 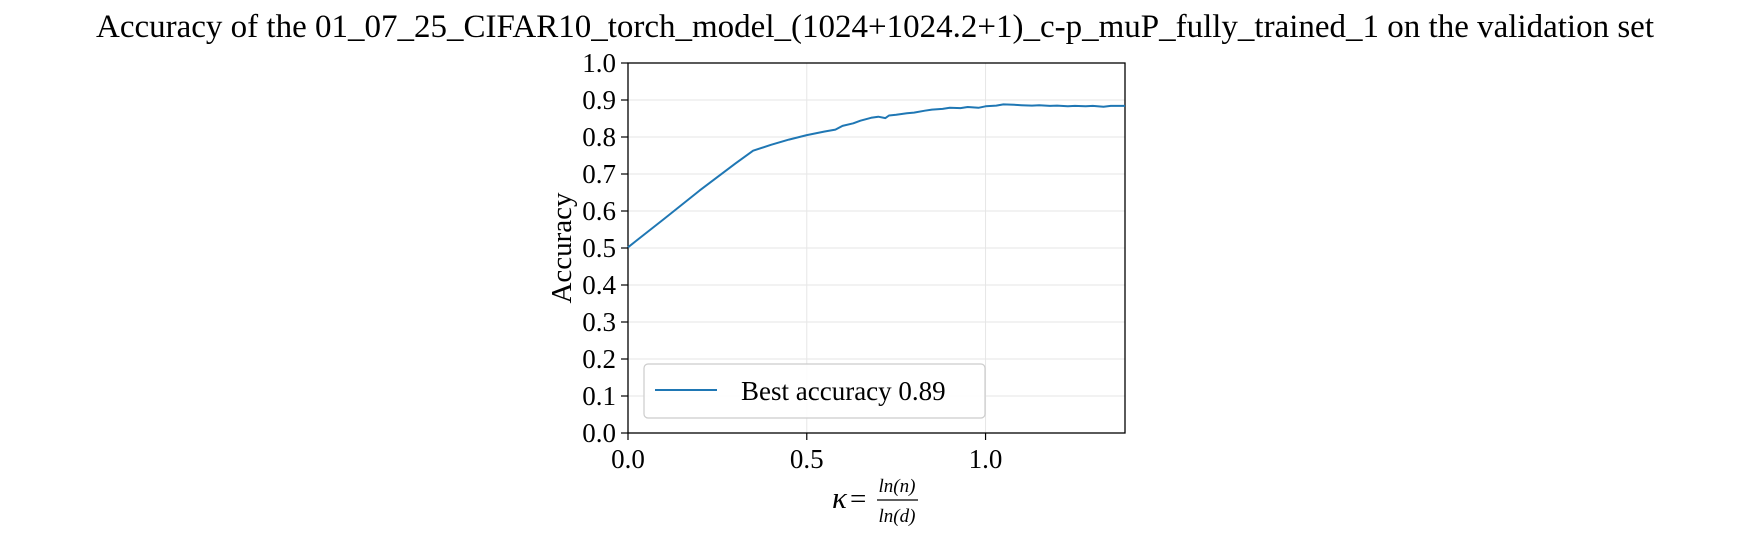 I want to click on y-tick-label: 0.4, so click(x=599, y=285).